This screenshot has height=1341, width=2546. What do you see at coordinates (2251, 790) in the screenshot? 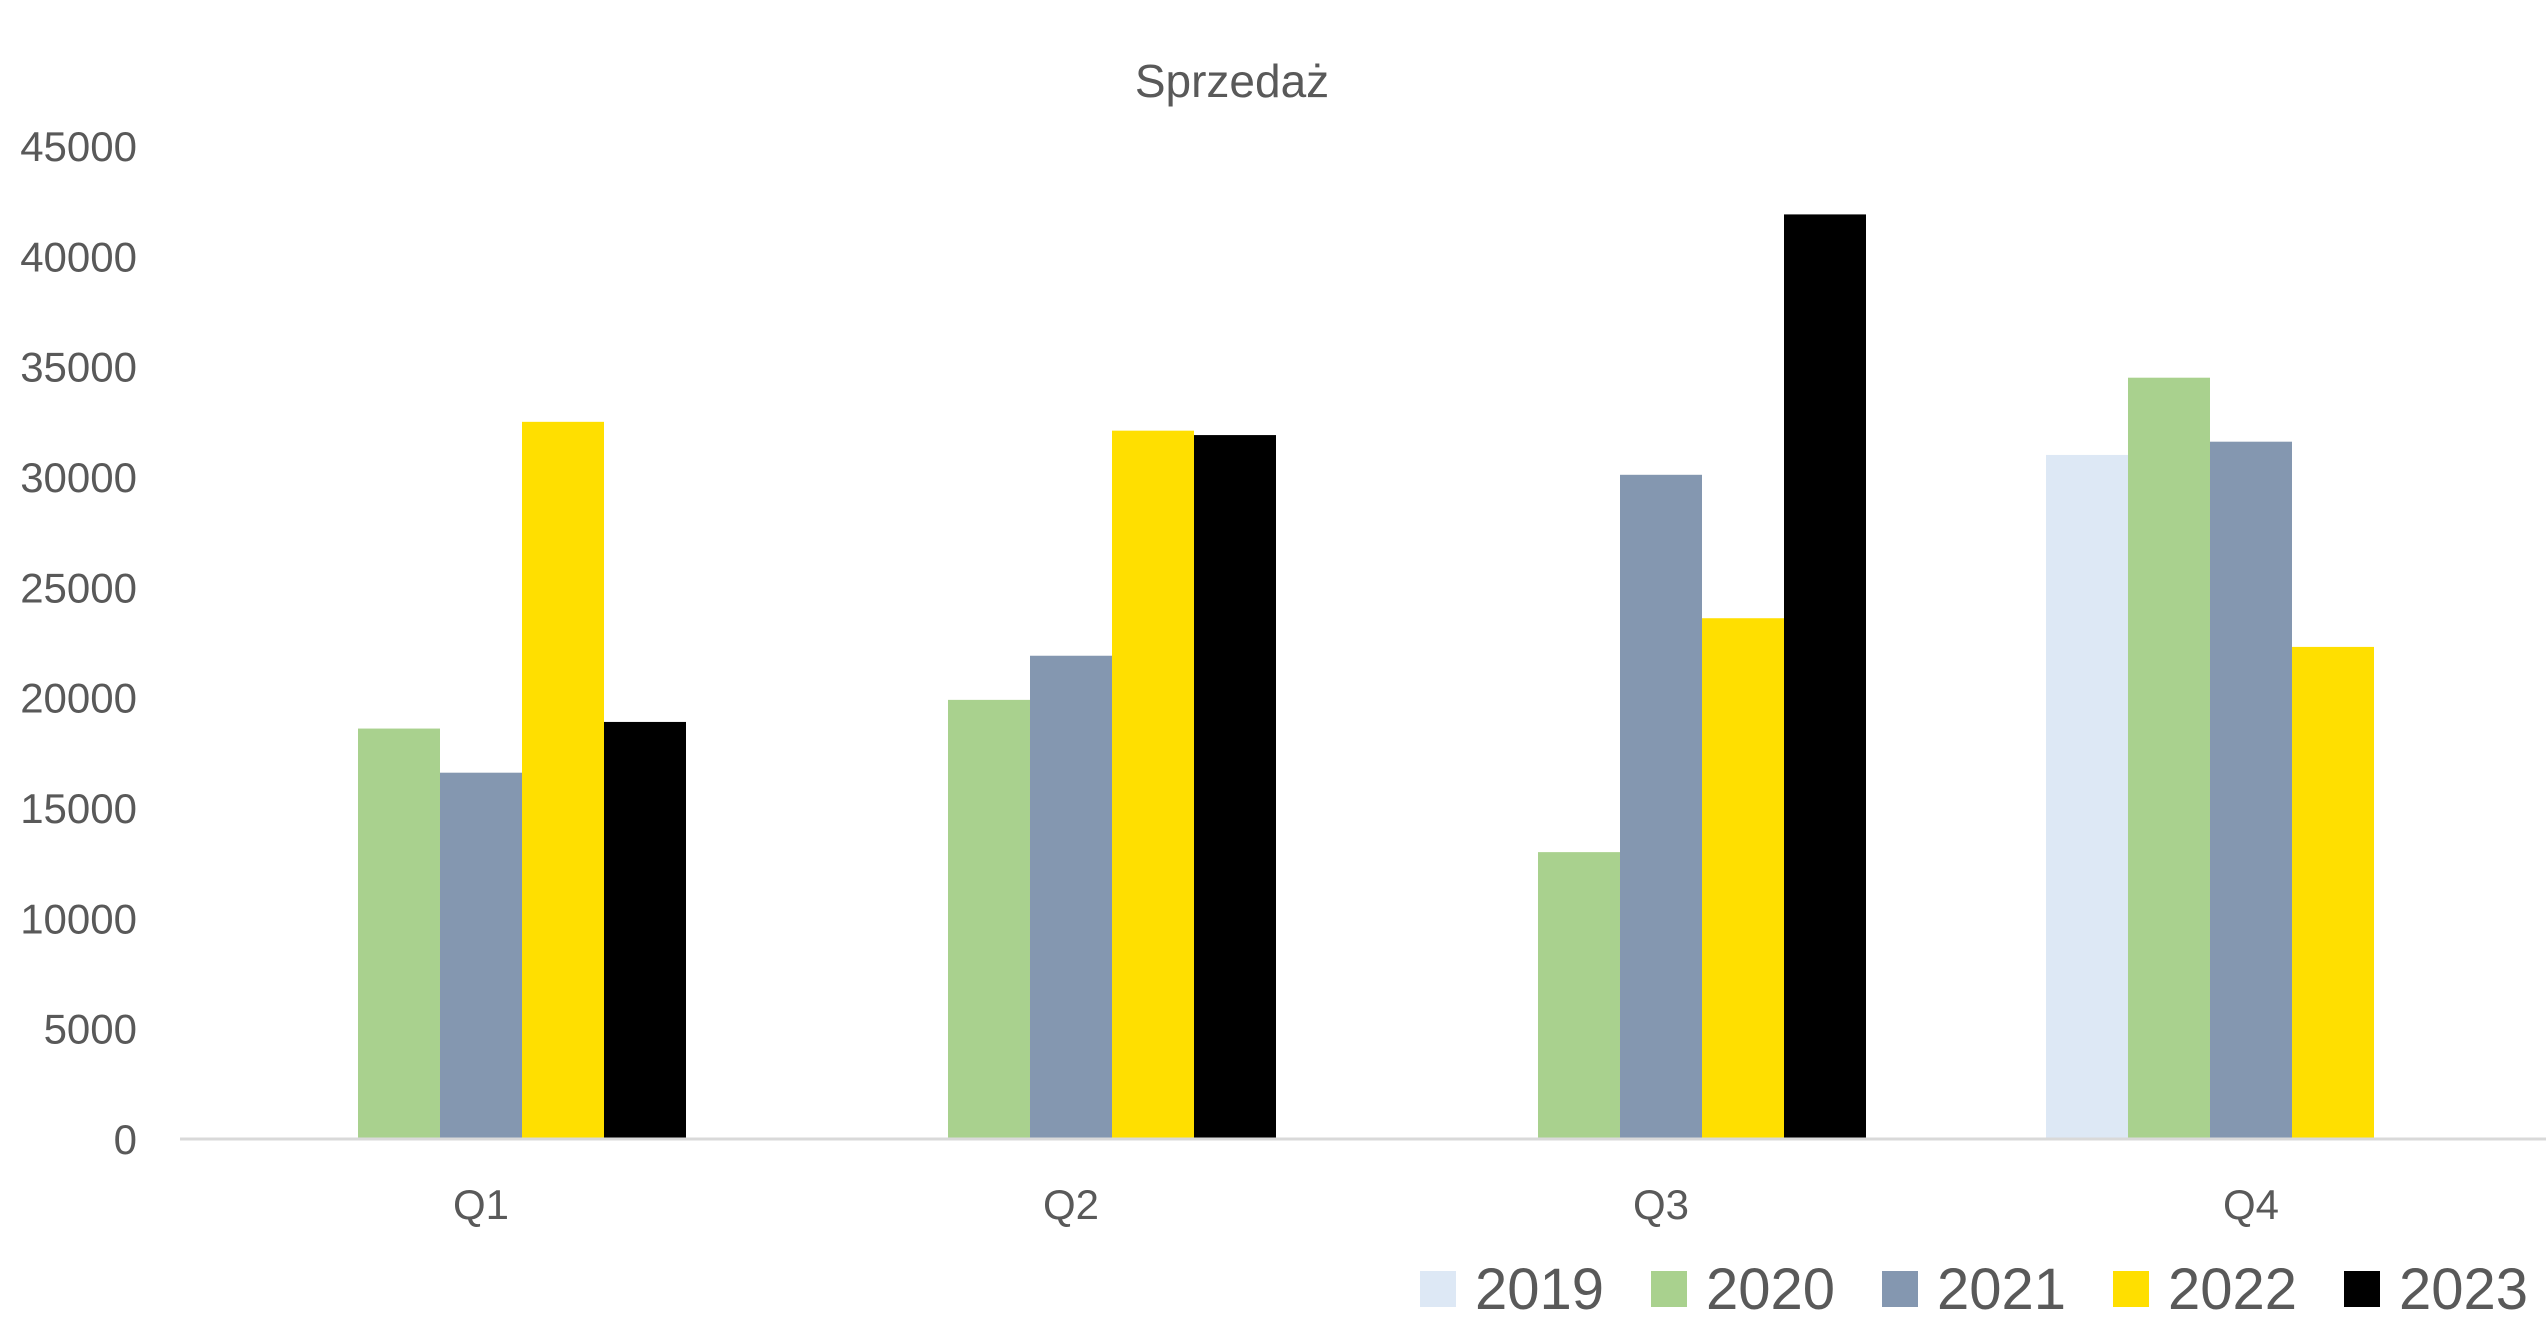
I see `bar-q4-2021` at bounding box center [2251, 790].